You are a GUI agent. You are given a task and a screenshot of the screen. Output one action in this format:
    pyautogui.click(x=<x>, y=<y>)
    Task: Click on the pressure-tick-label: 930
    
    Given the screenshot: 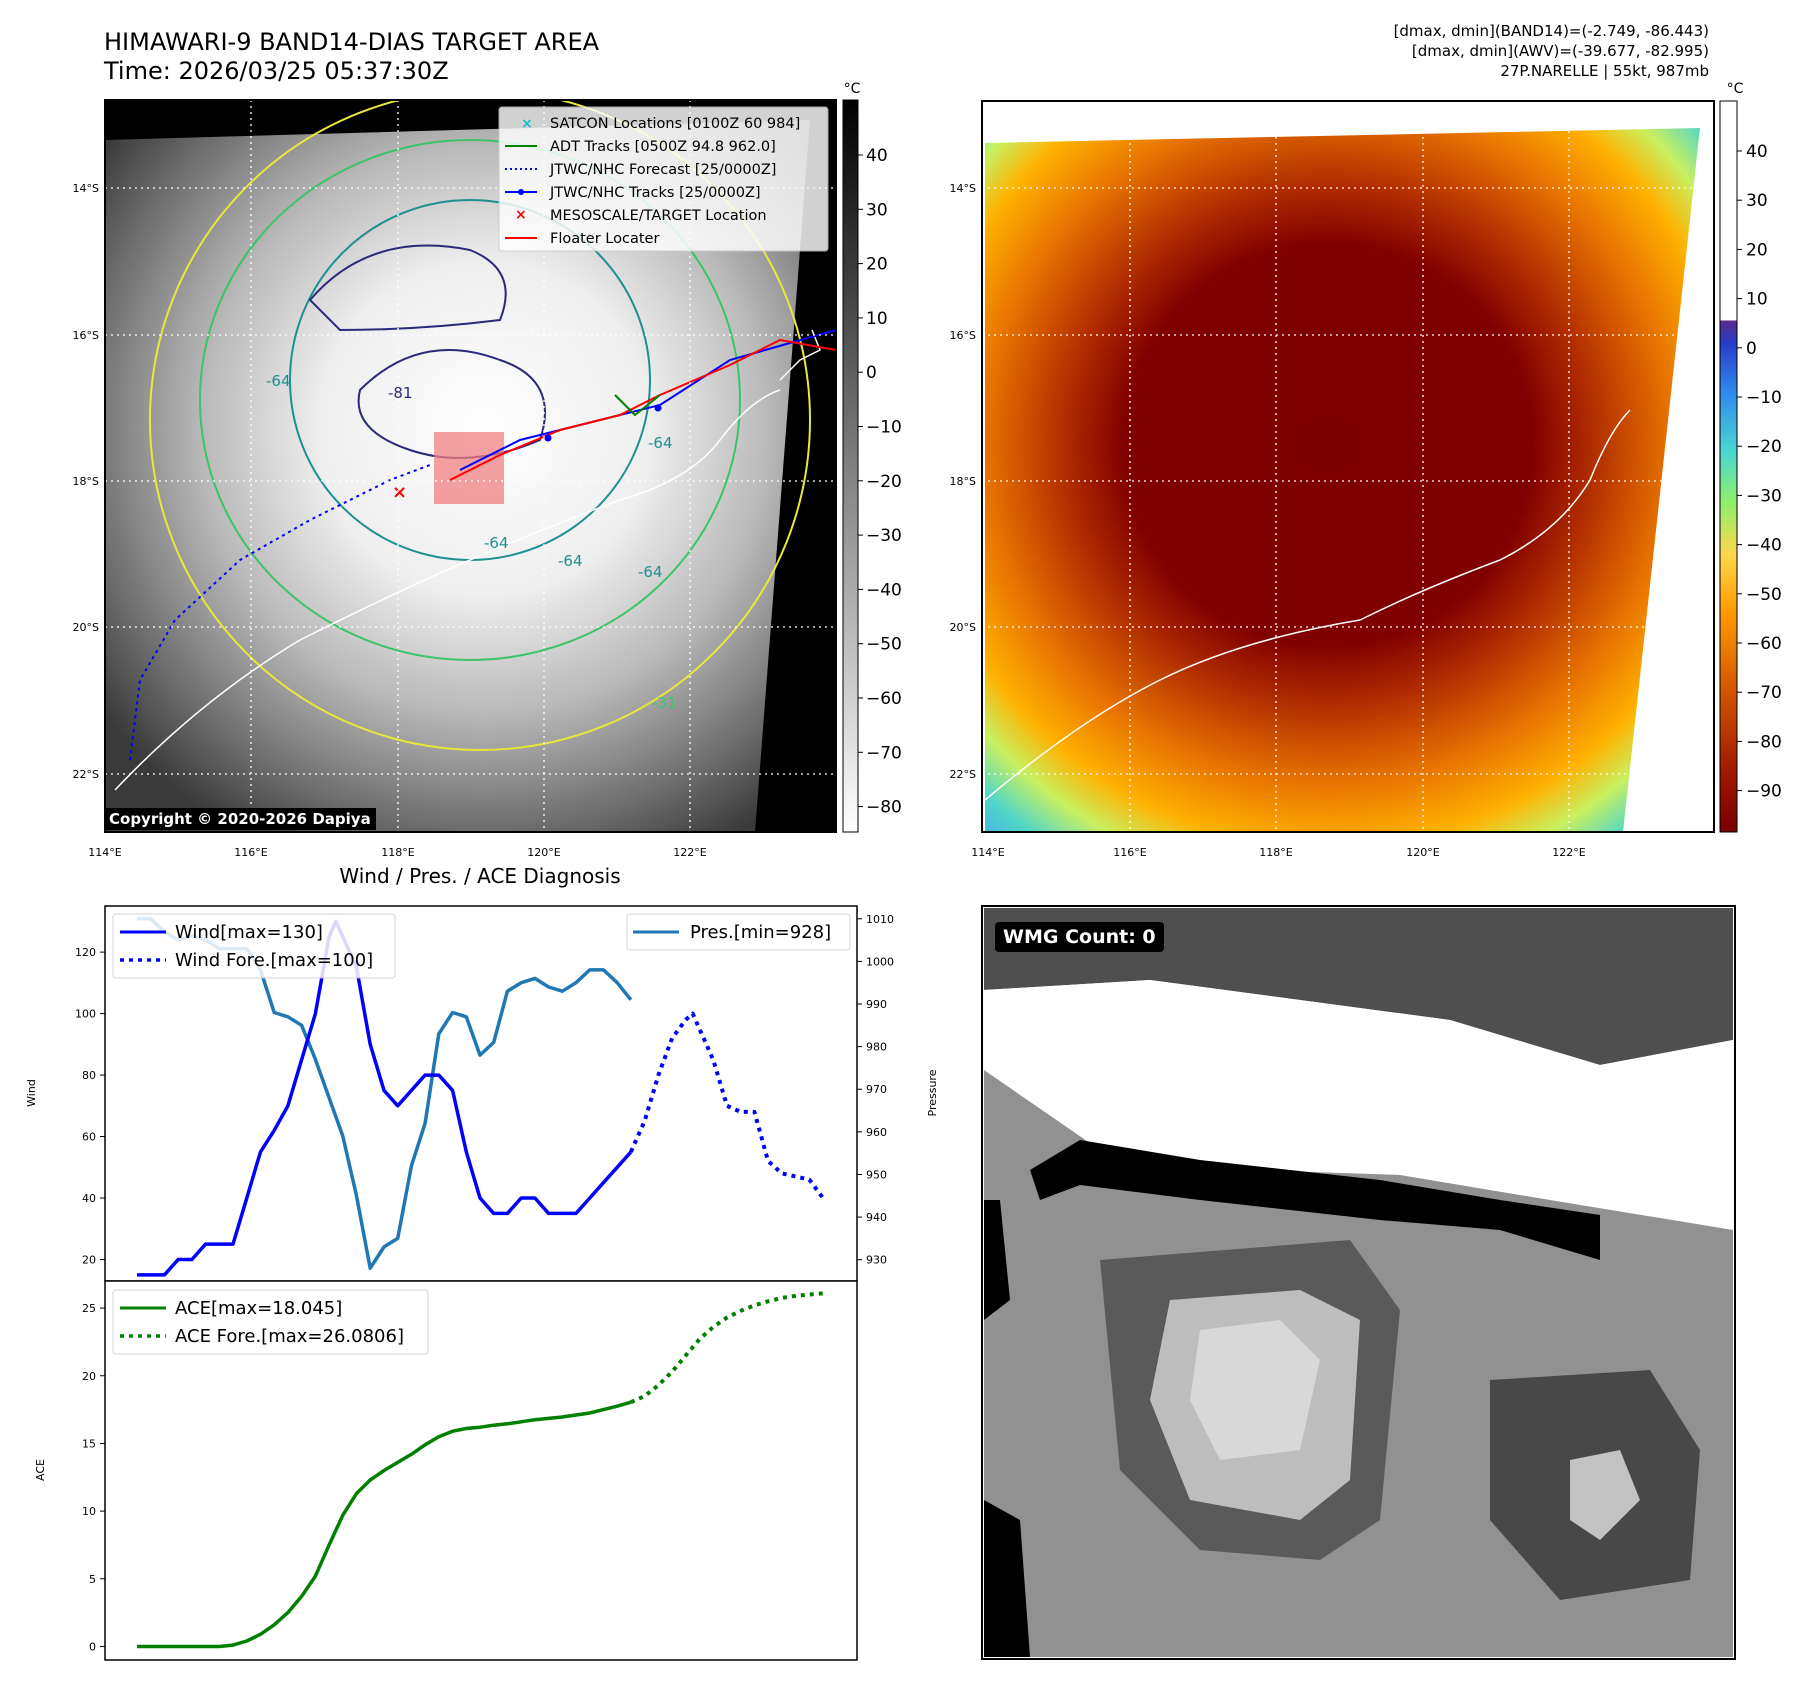 What is the action you would take?
    pyautogui.click(x=876, y=1260)
    